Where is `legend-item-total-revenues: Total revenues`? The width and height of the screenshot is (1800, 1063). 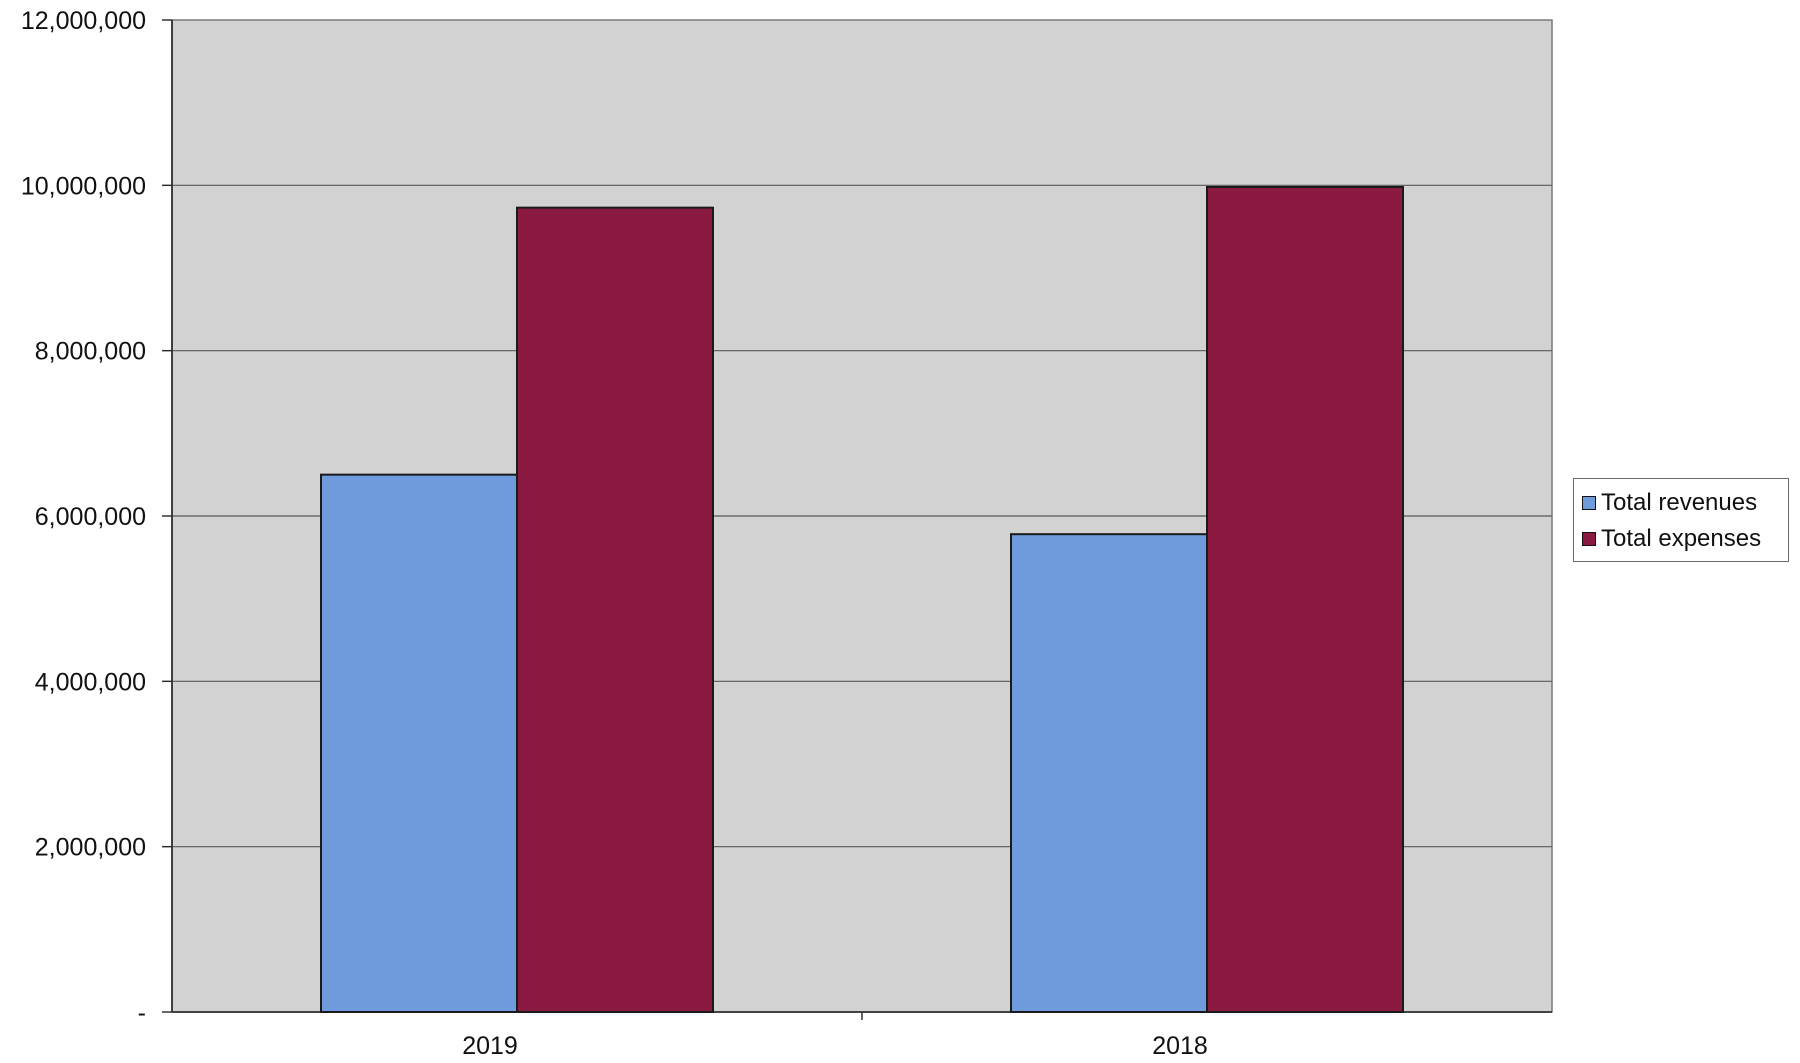
legend-item-total-revenues: Total revenues is located at coordinates (1681, 503).